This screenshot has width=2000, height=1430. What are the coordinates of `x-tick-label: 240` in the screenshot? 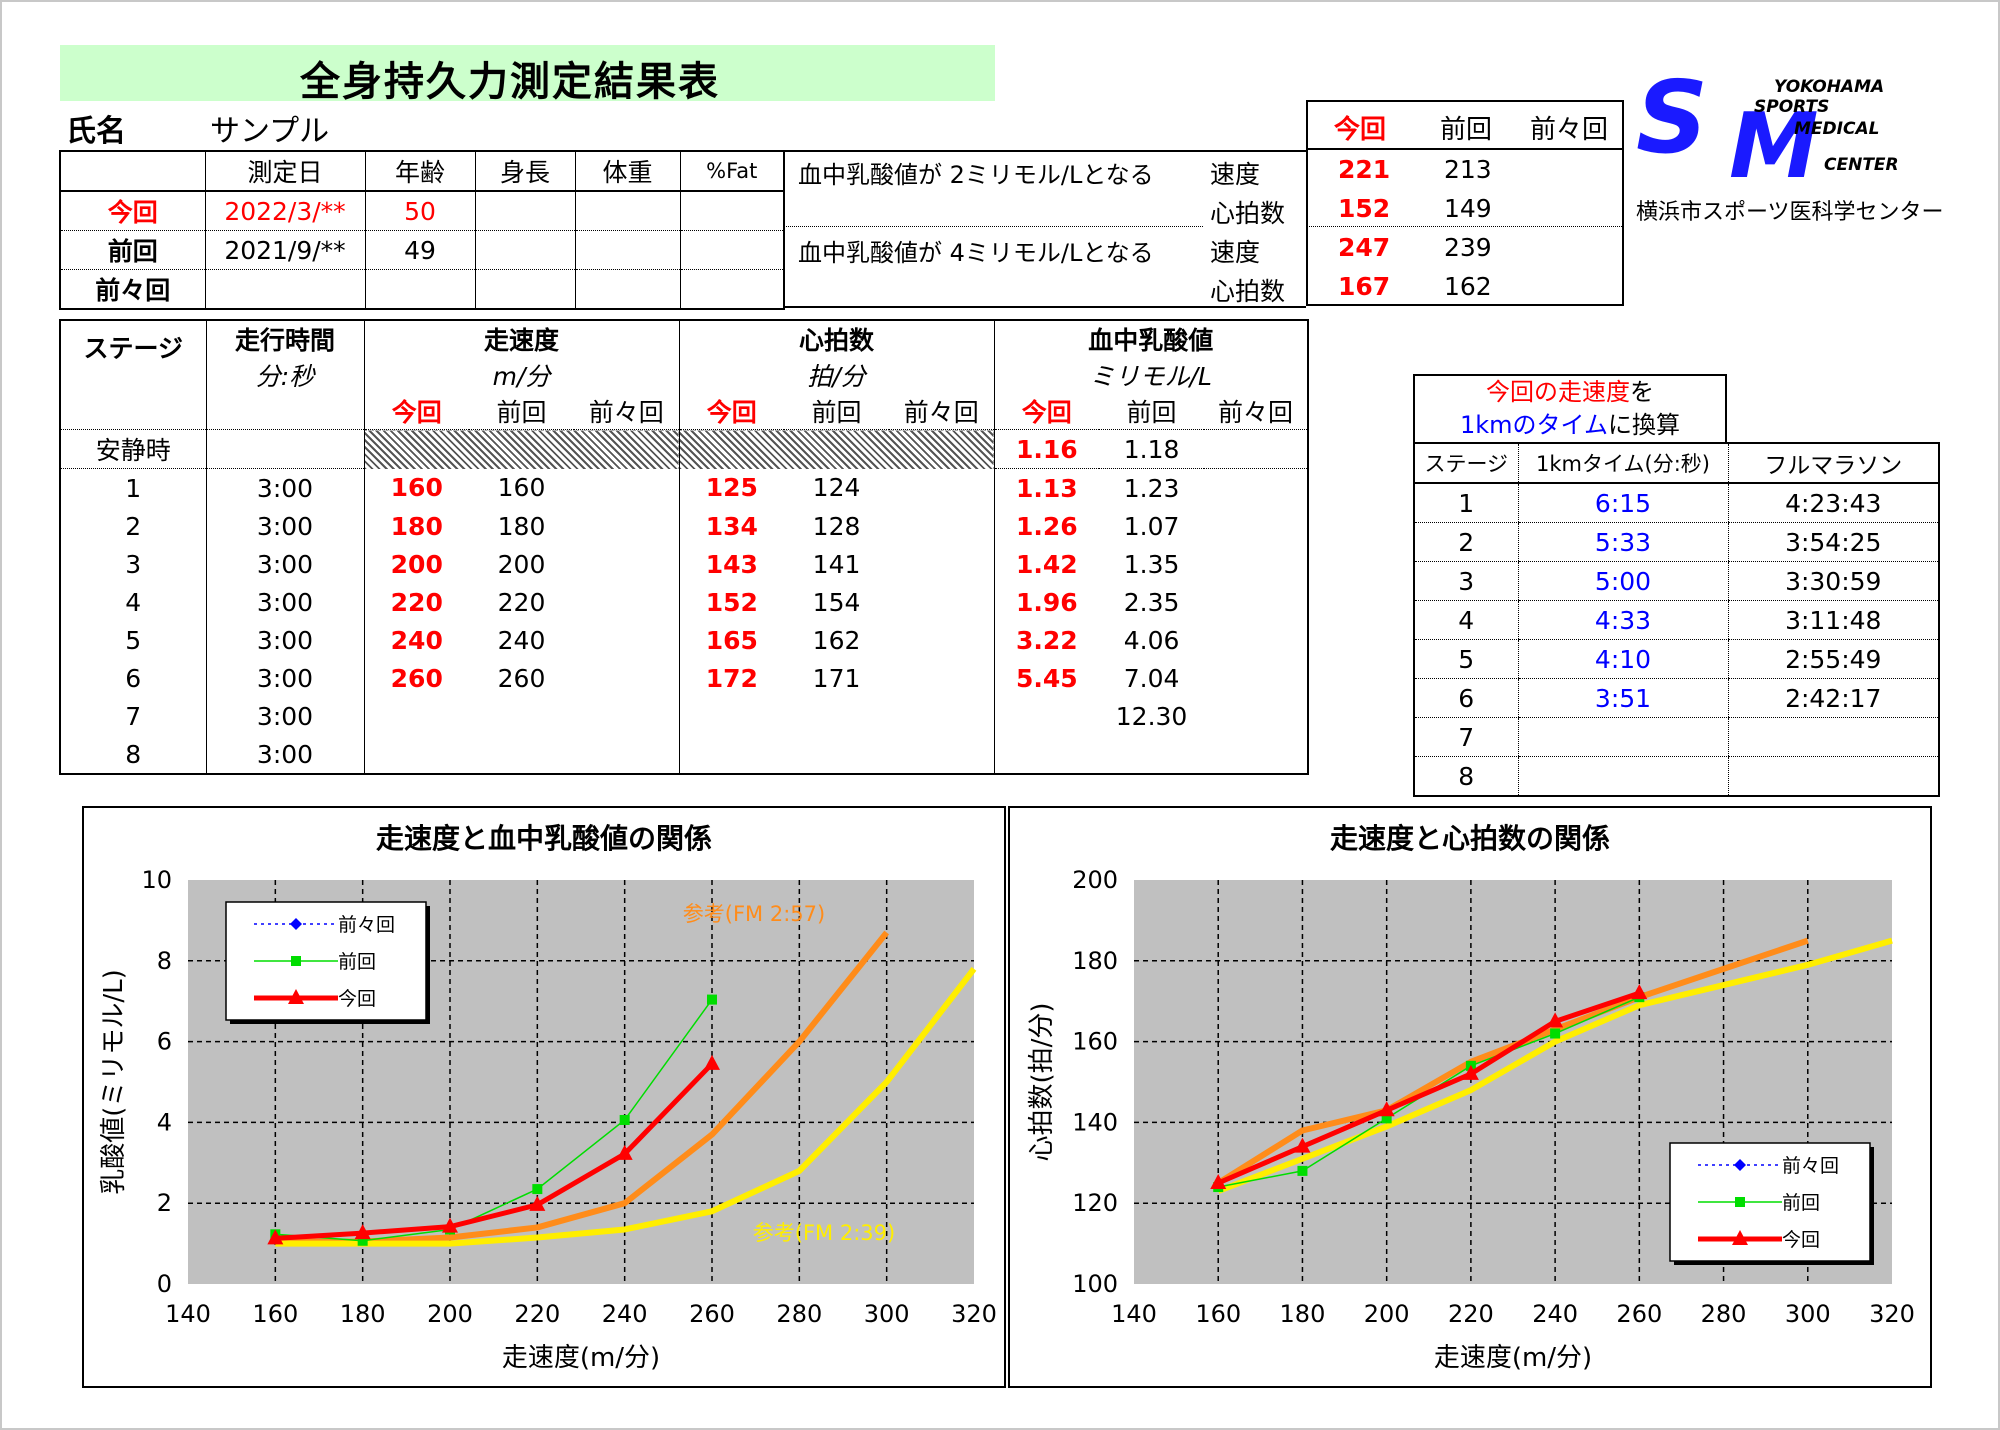 It's located at (1555, 1314).